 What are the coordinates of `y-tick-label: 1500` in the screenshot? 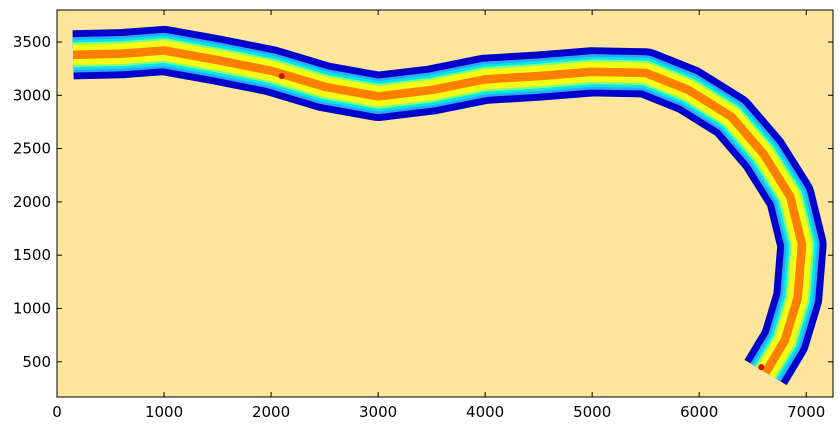 It's located at (32, 255).